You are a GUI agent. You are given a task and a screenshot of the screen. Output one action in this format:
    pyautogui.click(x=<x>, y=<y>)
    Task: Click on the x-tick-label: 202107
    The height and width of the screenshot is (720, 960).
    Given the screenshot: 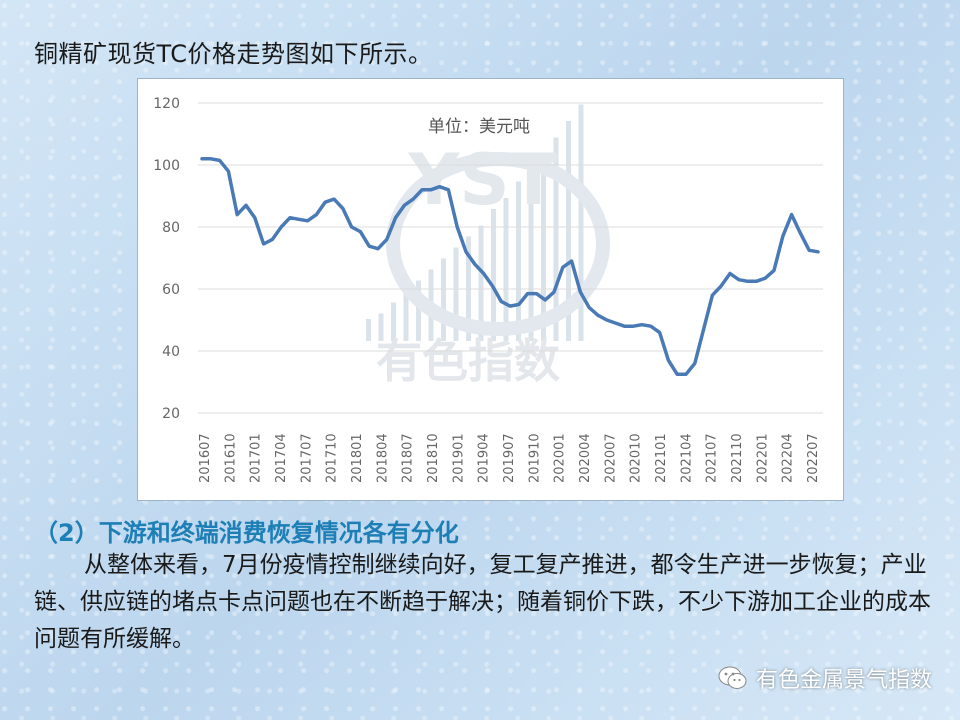 What is the action you would take?
    pyautogui.click(x=712, y=458)
    